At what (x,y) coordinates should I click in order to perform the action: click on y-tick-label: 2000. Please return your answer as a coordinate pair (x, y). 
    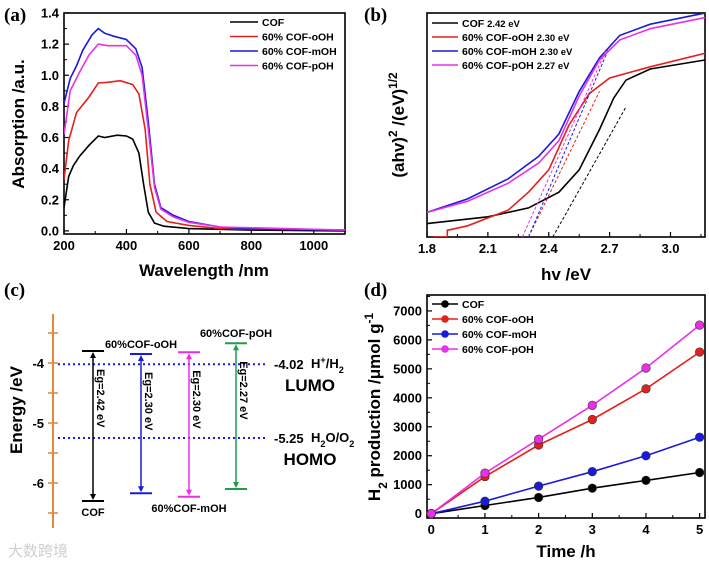
    Looking at the image, I should click on (407, 455).